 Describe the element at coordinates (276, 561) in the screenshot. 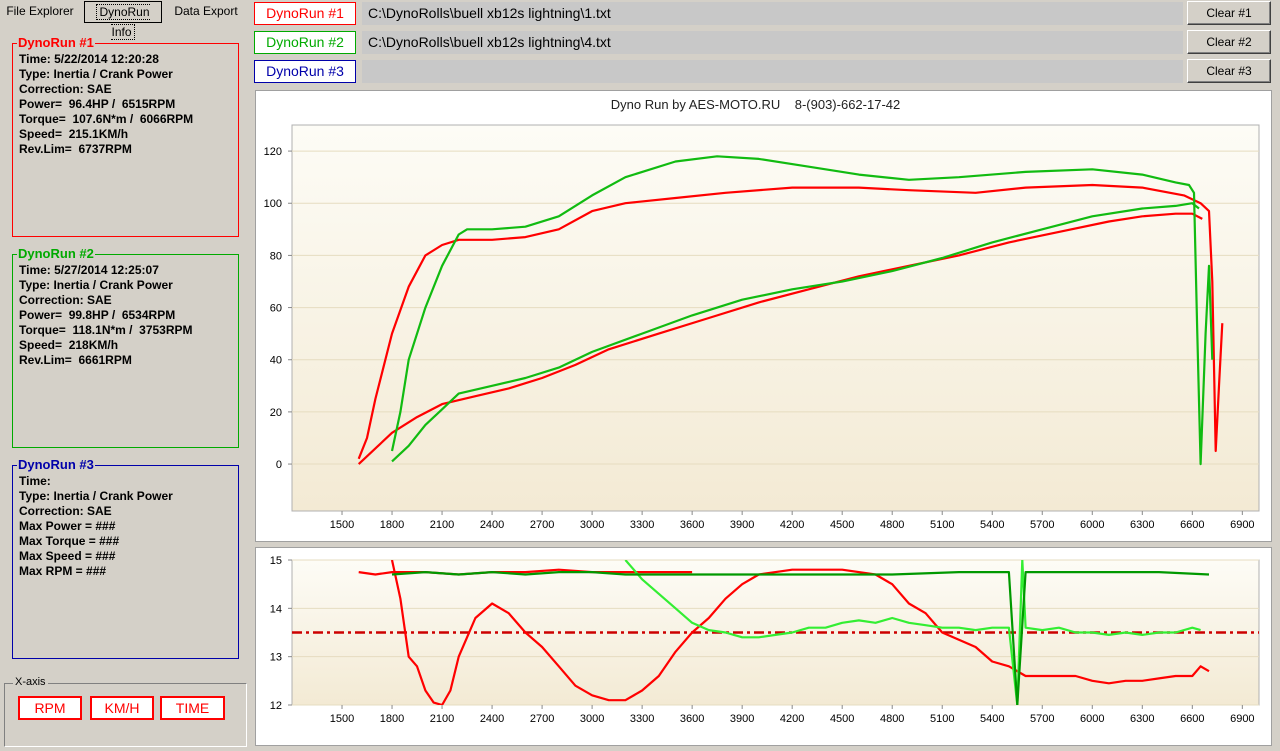

I see `y-tick-label: 15` at that location.